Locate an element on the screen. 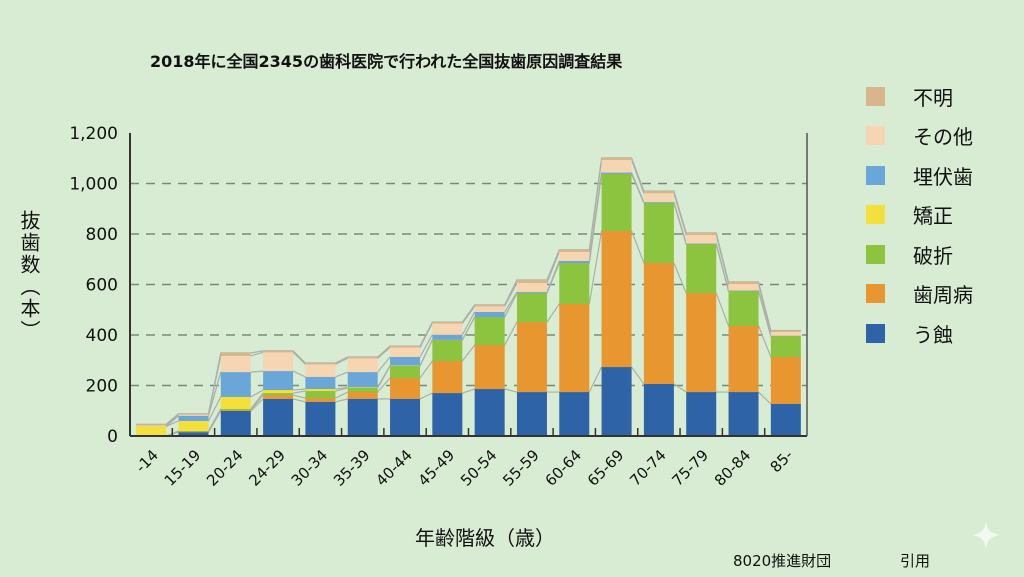 The width and height of the screenshot is (1024, 577). x-tick-label: 65-69 is located at coordinates (606, 468).